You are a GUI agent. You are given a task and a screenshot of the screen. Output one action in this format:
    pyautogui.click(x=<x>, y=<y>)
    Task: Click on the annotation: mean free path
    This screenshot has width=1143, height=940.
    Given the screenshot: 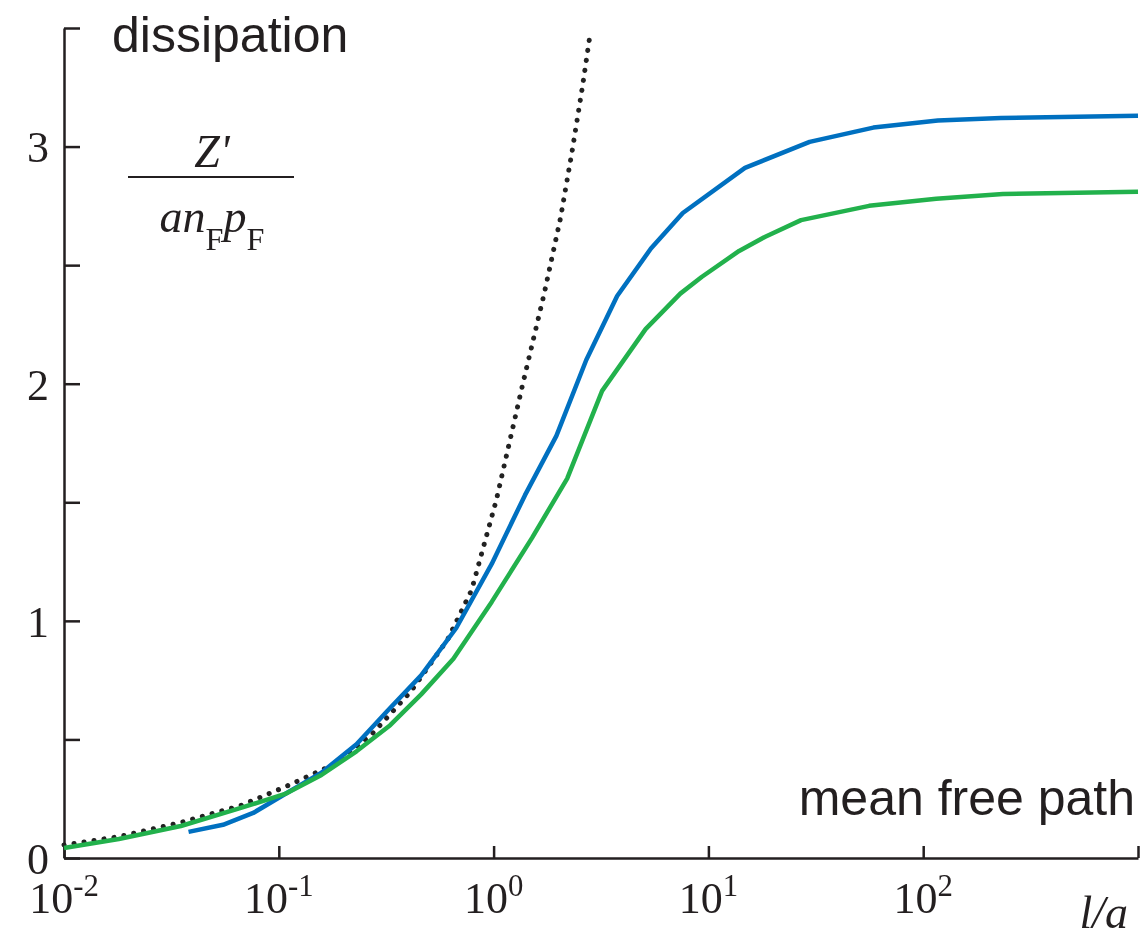 What is the action you would take?
    pyautogui.click(x=966, y=798)
    